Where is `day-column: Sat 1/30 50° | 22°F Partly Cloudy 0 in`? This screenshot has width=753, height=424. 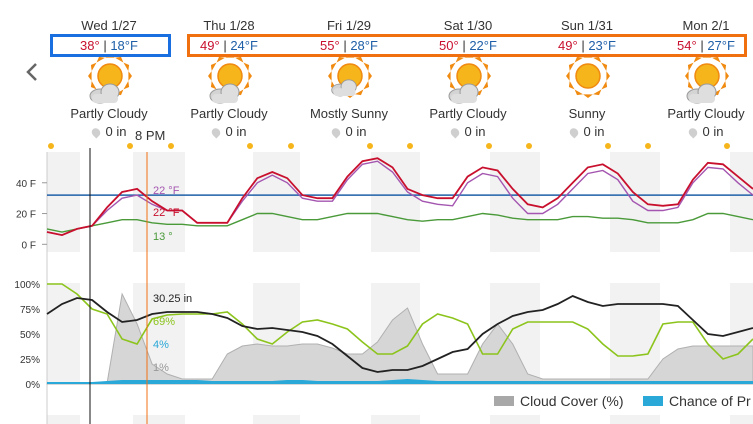
day-column: Sat 1/30 50° | 22°F Partly Cloudy 0 in is located at coordinates (468, 75).